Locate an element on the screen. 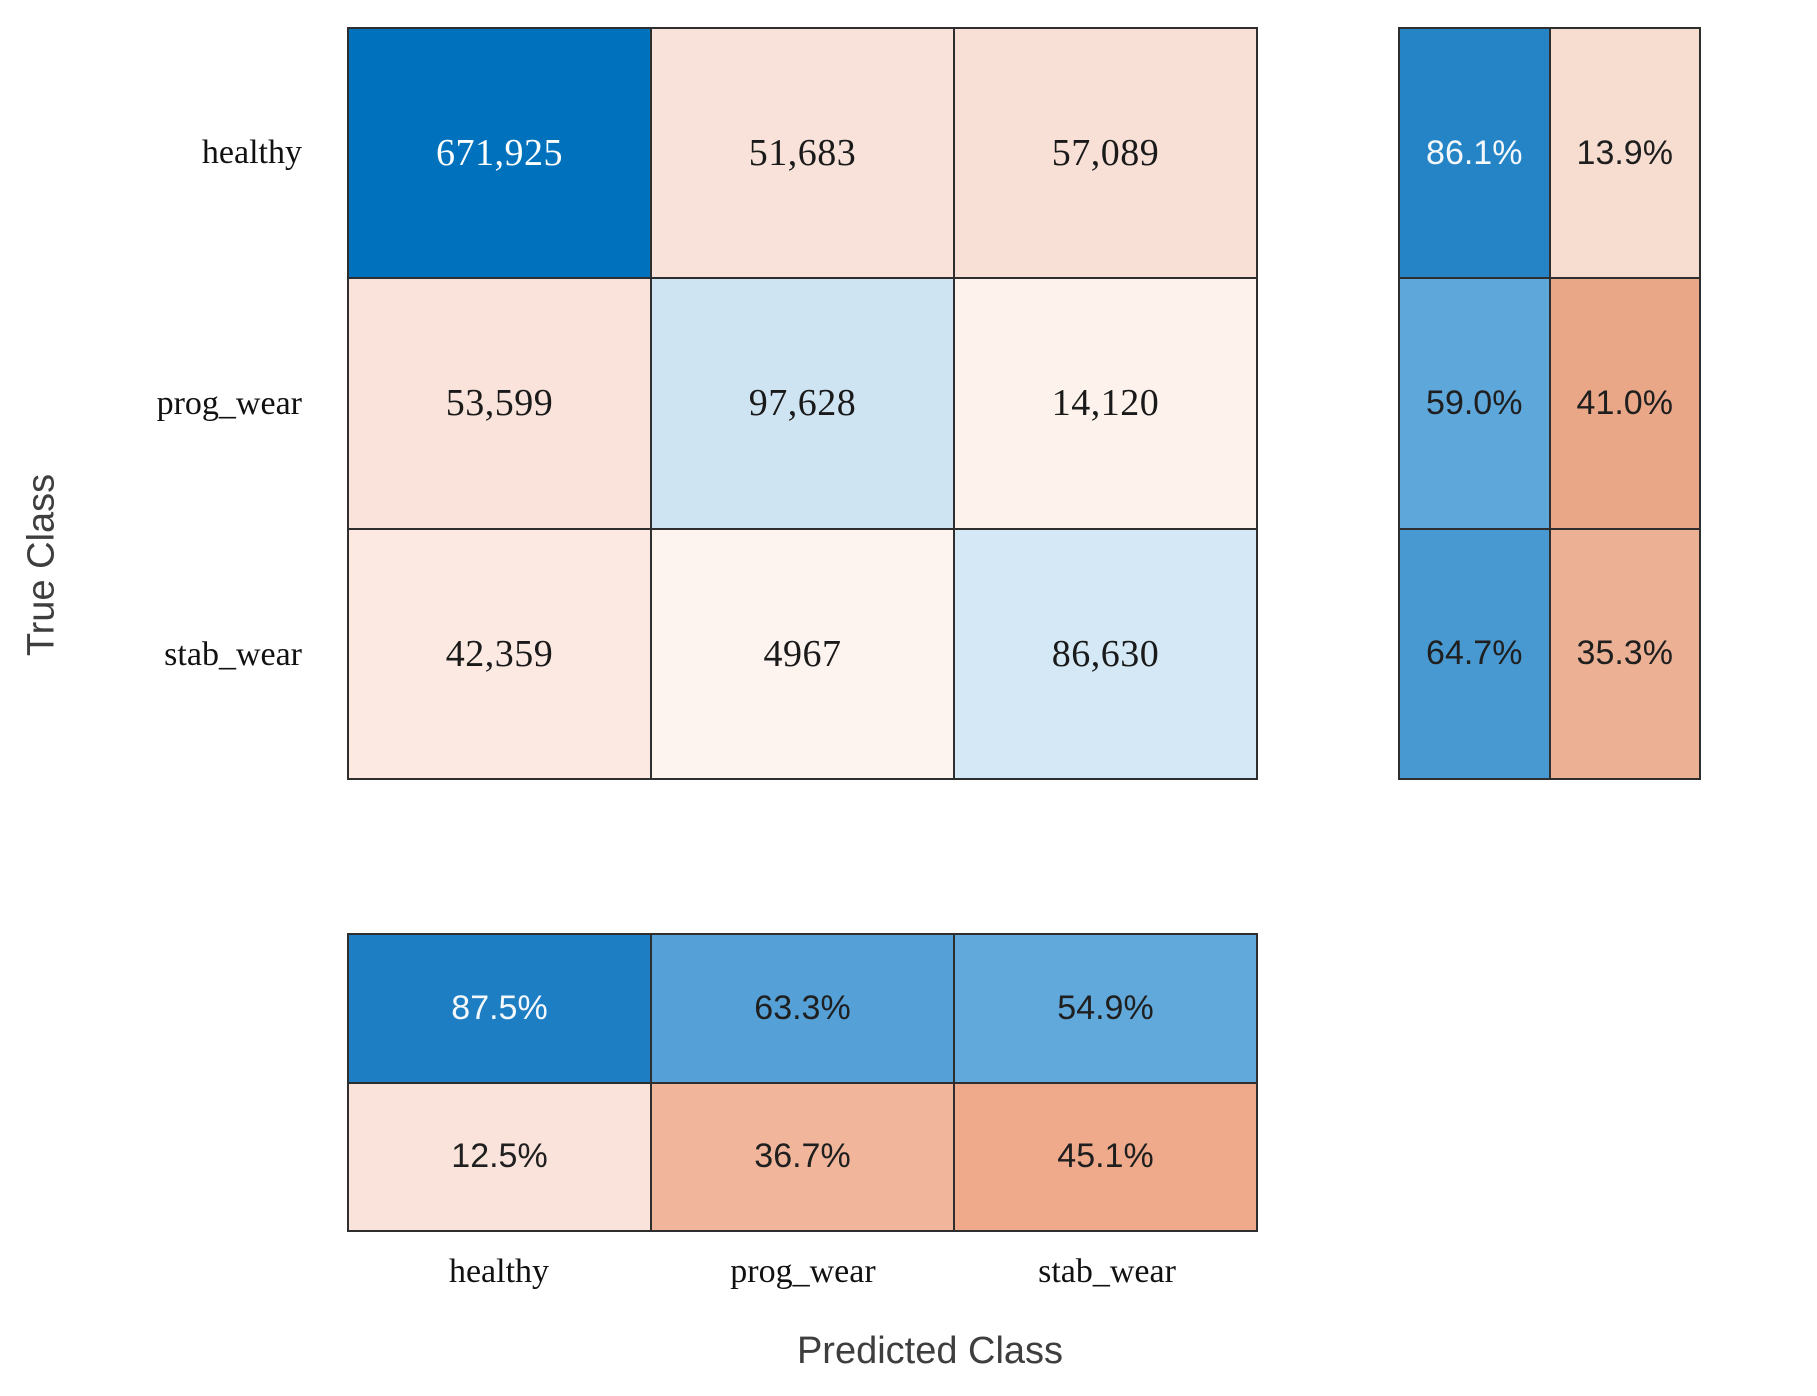 The width and height of the screenshot is (1817, 1396). matrix-cell: 51,683 is located at coordinates (802, 153).